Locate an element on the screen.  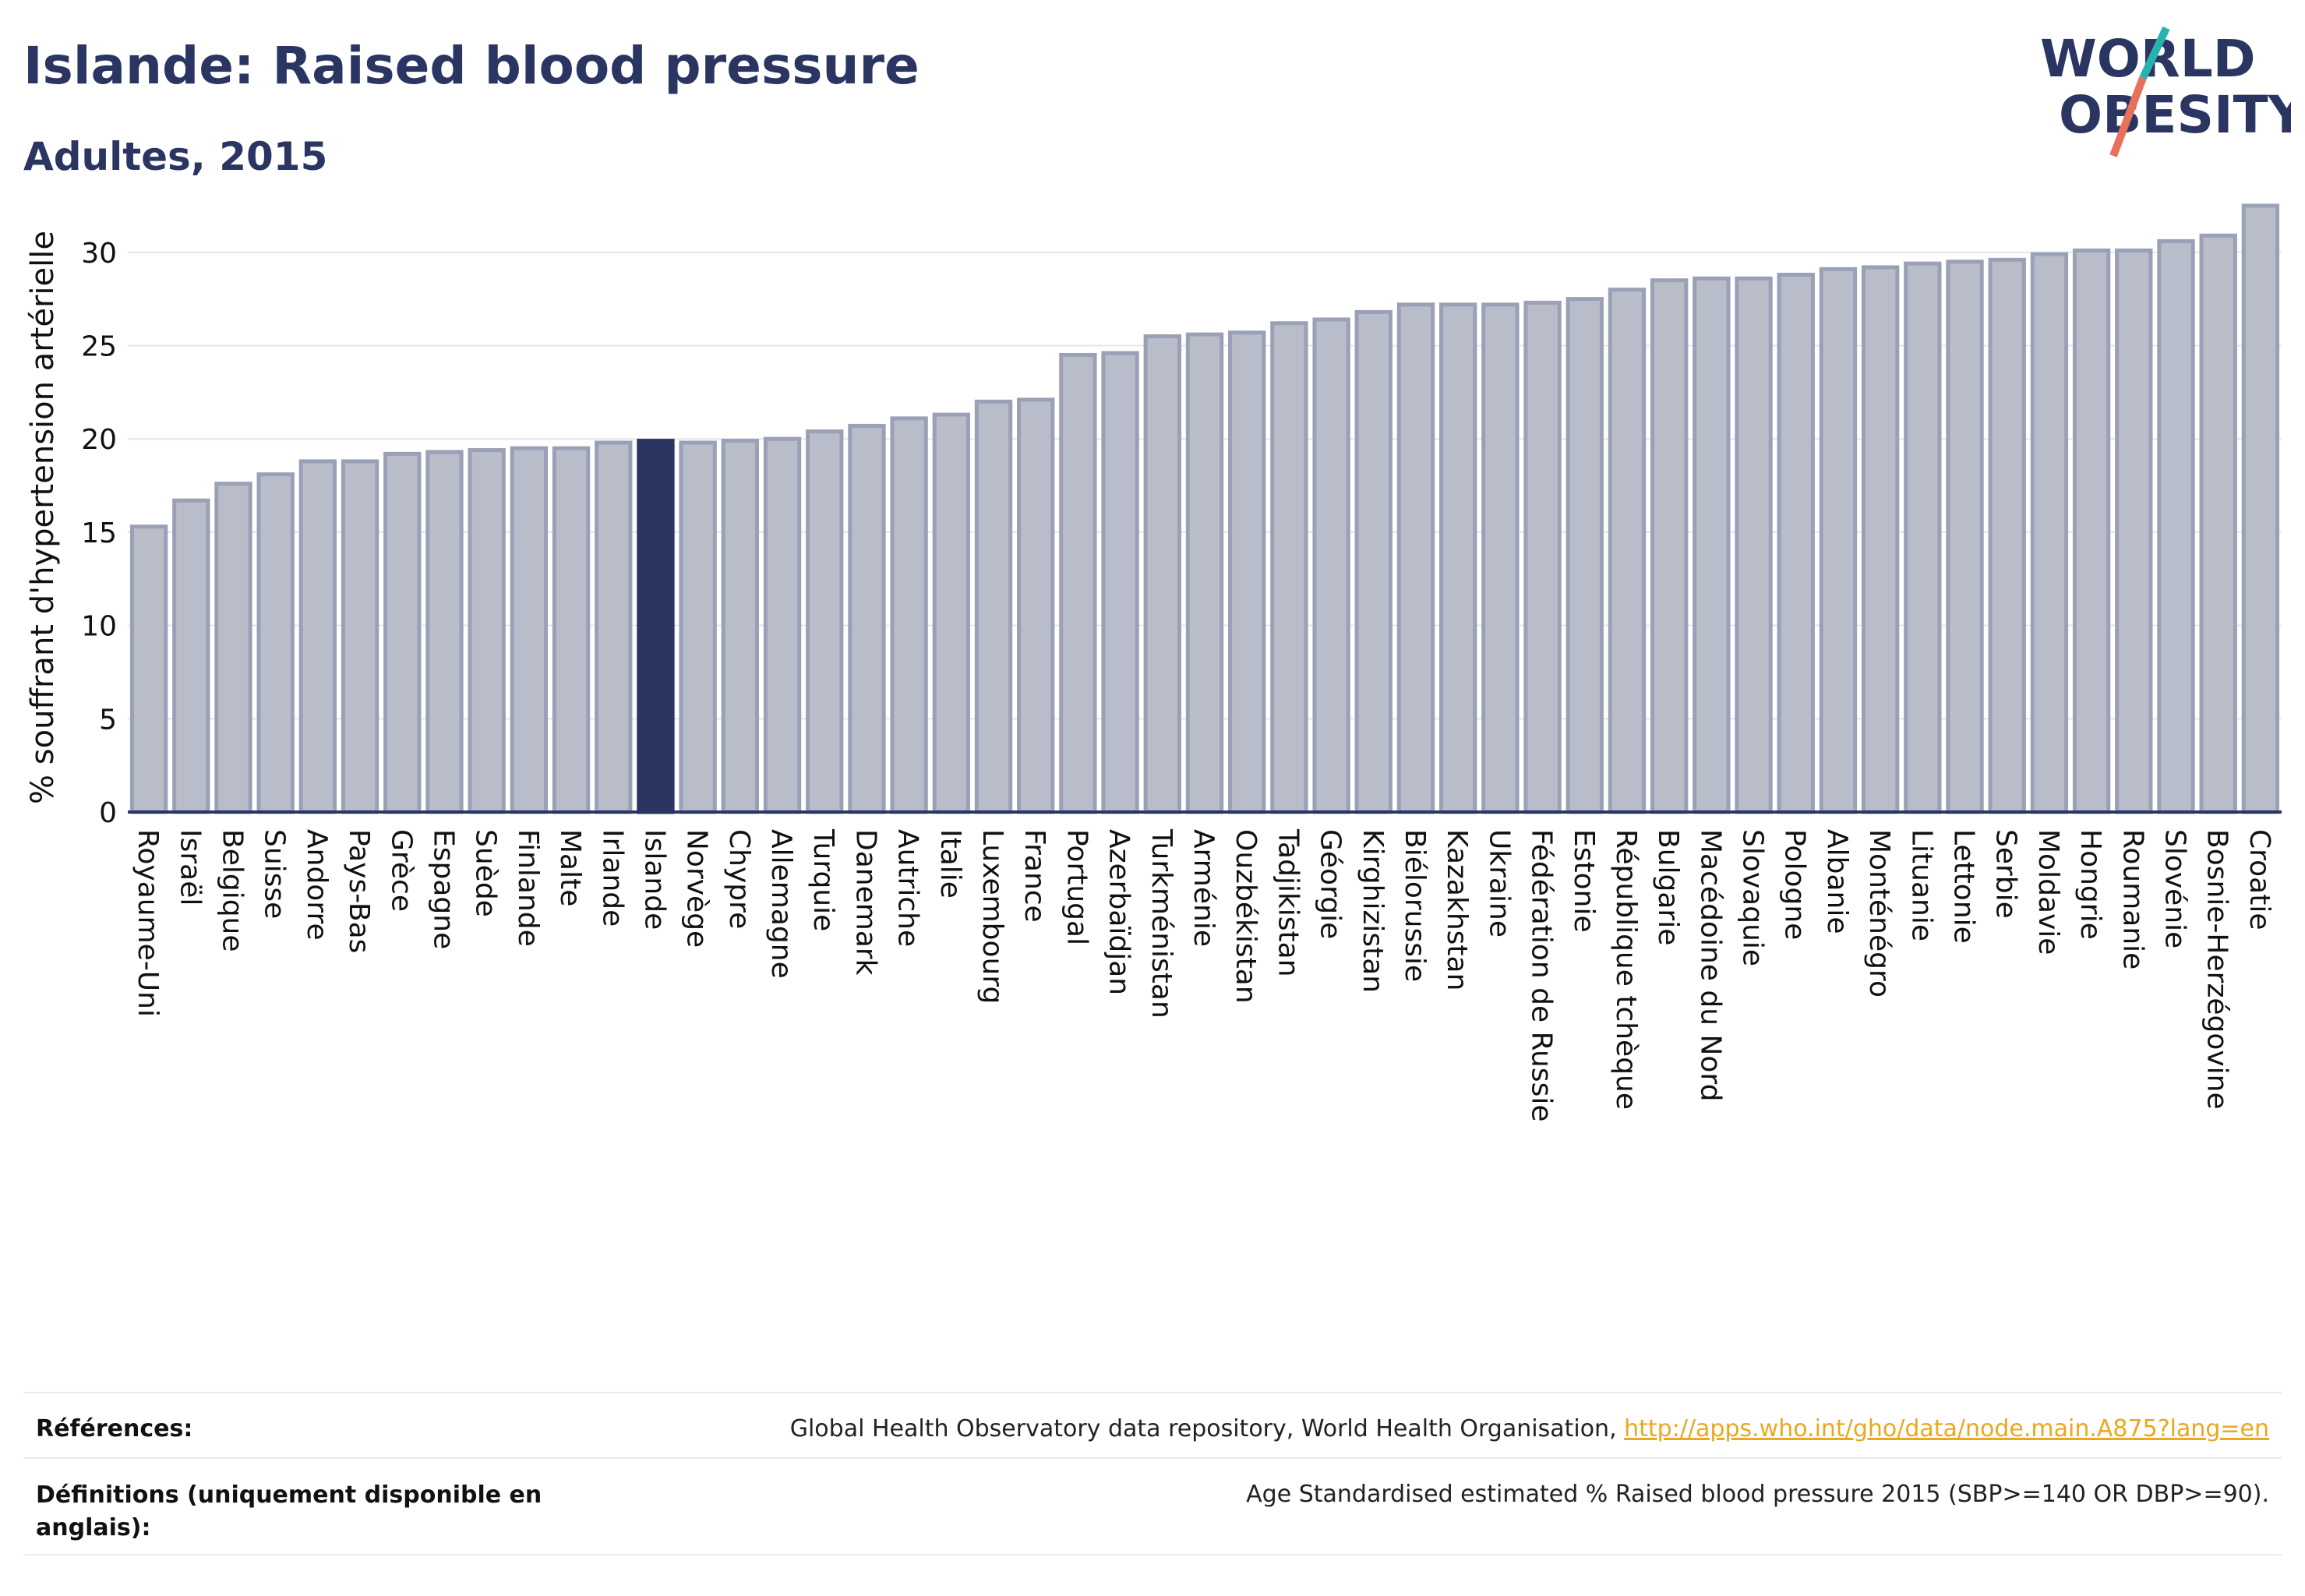
x-tick-label: Grèce is located at coordinates (401, 870).